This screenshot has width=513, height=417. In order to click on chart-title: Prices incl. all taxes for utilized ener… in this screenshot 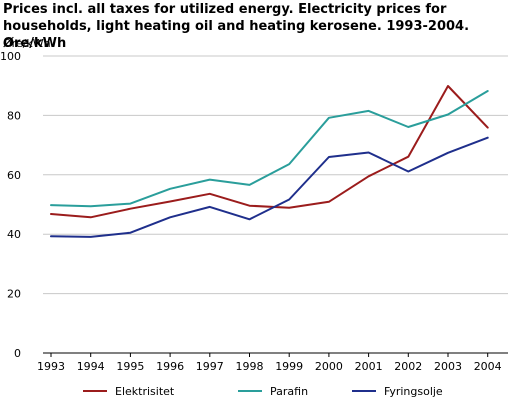, I will do `click(236, 26)`.